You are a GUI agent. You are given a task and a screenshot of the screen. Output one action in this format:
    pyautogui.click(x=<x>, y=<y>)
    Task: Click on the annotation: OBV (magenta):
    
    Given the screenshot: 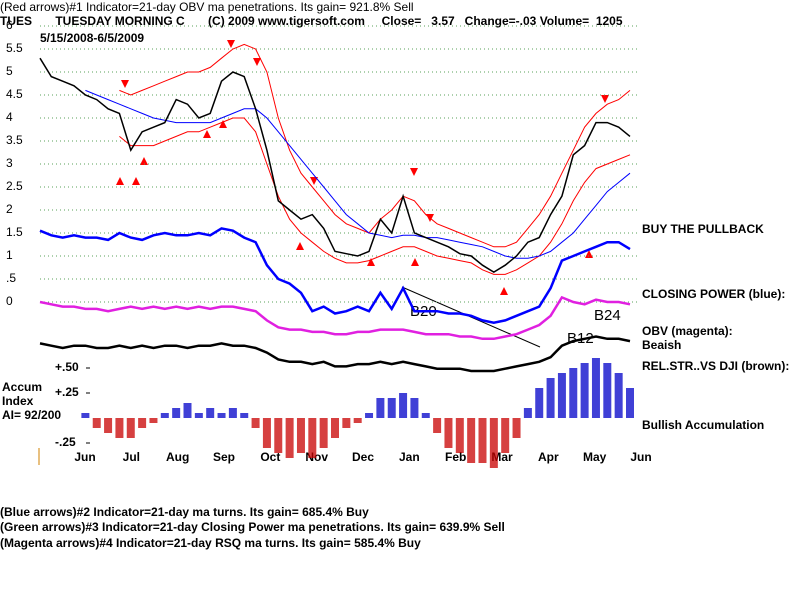 What is the action you would take?
    pyautogui.click(x=687, y=331)
    